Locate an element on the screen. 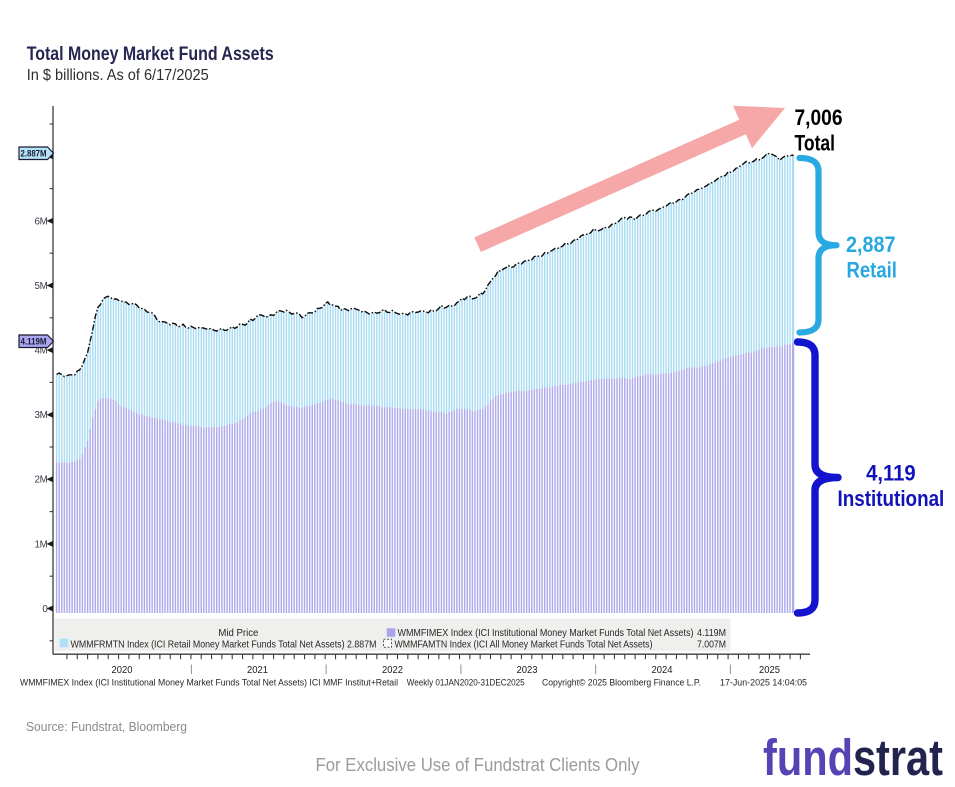 The image size is (955, 787). svg-text: 2025 is located at coordinates (769, 670).